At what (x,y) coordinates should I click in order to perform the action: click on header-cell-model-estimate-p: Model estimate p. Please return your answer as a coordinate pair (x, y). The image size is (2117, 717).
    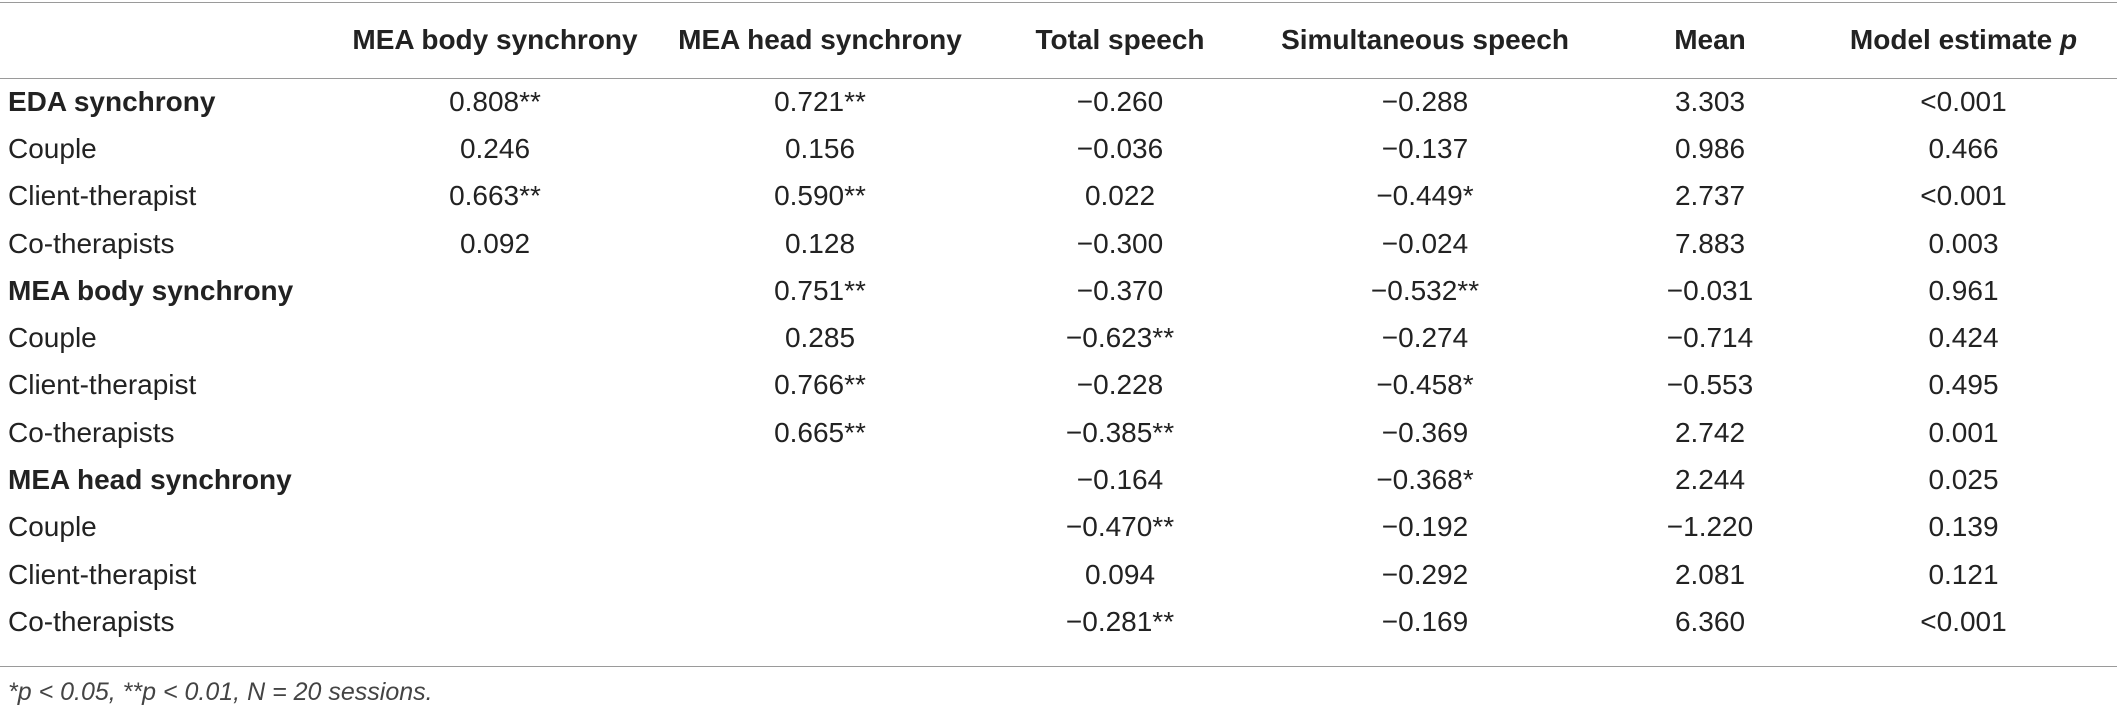
    Looking at the image, I should click on (1963, 40).